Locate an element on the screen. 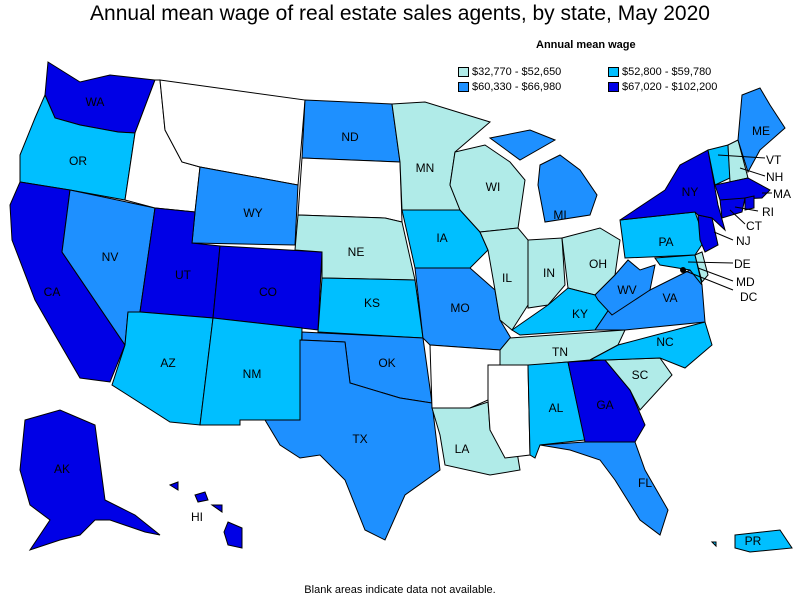 The width and height of the screenshot is (800, 600). label-WA: WA is located at coordinates (95, 102).